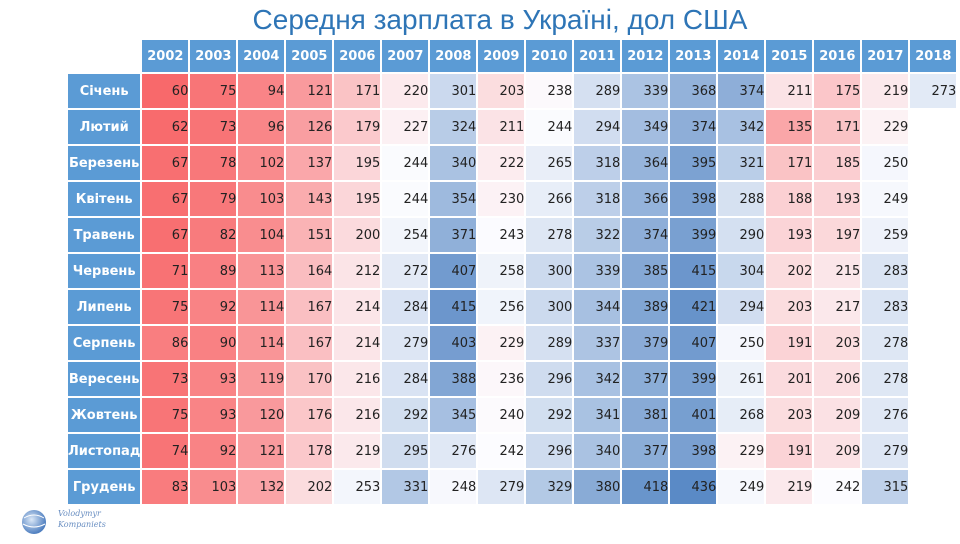 This screenshot has width=960, height=544. Describe the element at coordinates (405, 343) in the screenshot. I see `heatmap-cell: 279` at that location.